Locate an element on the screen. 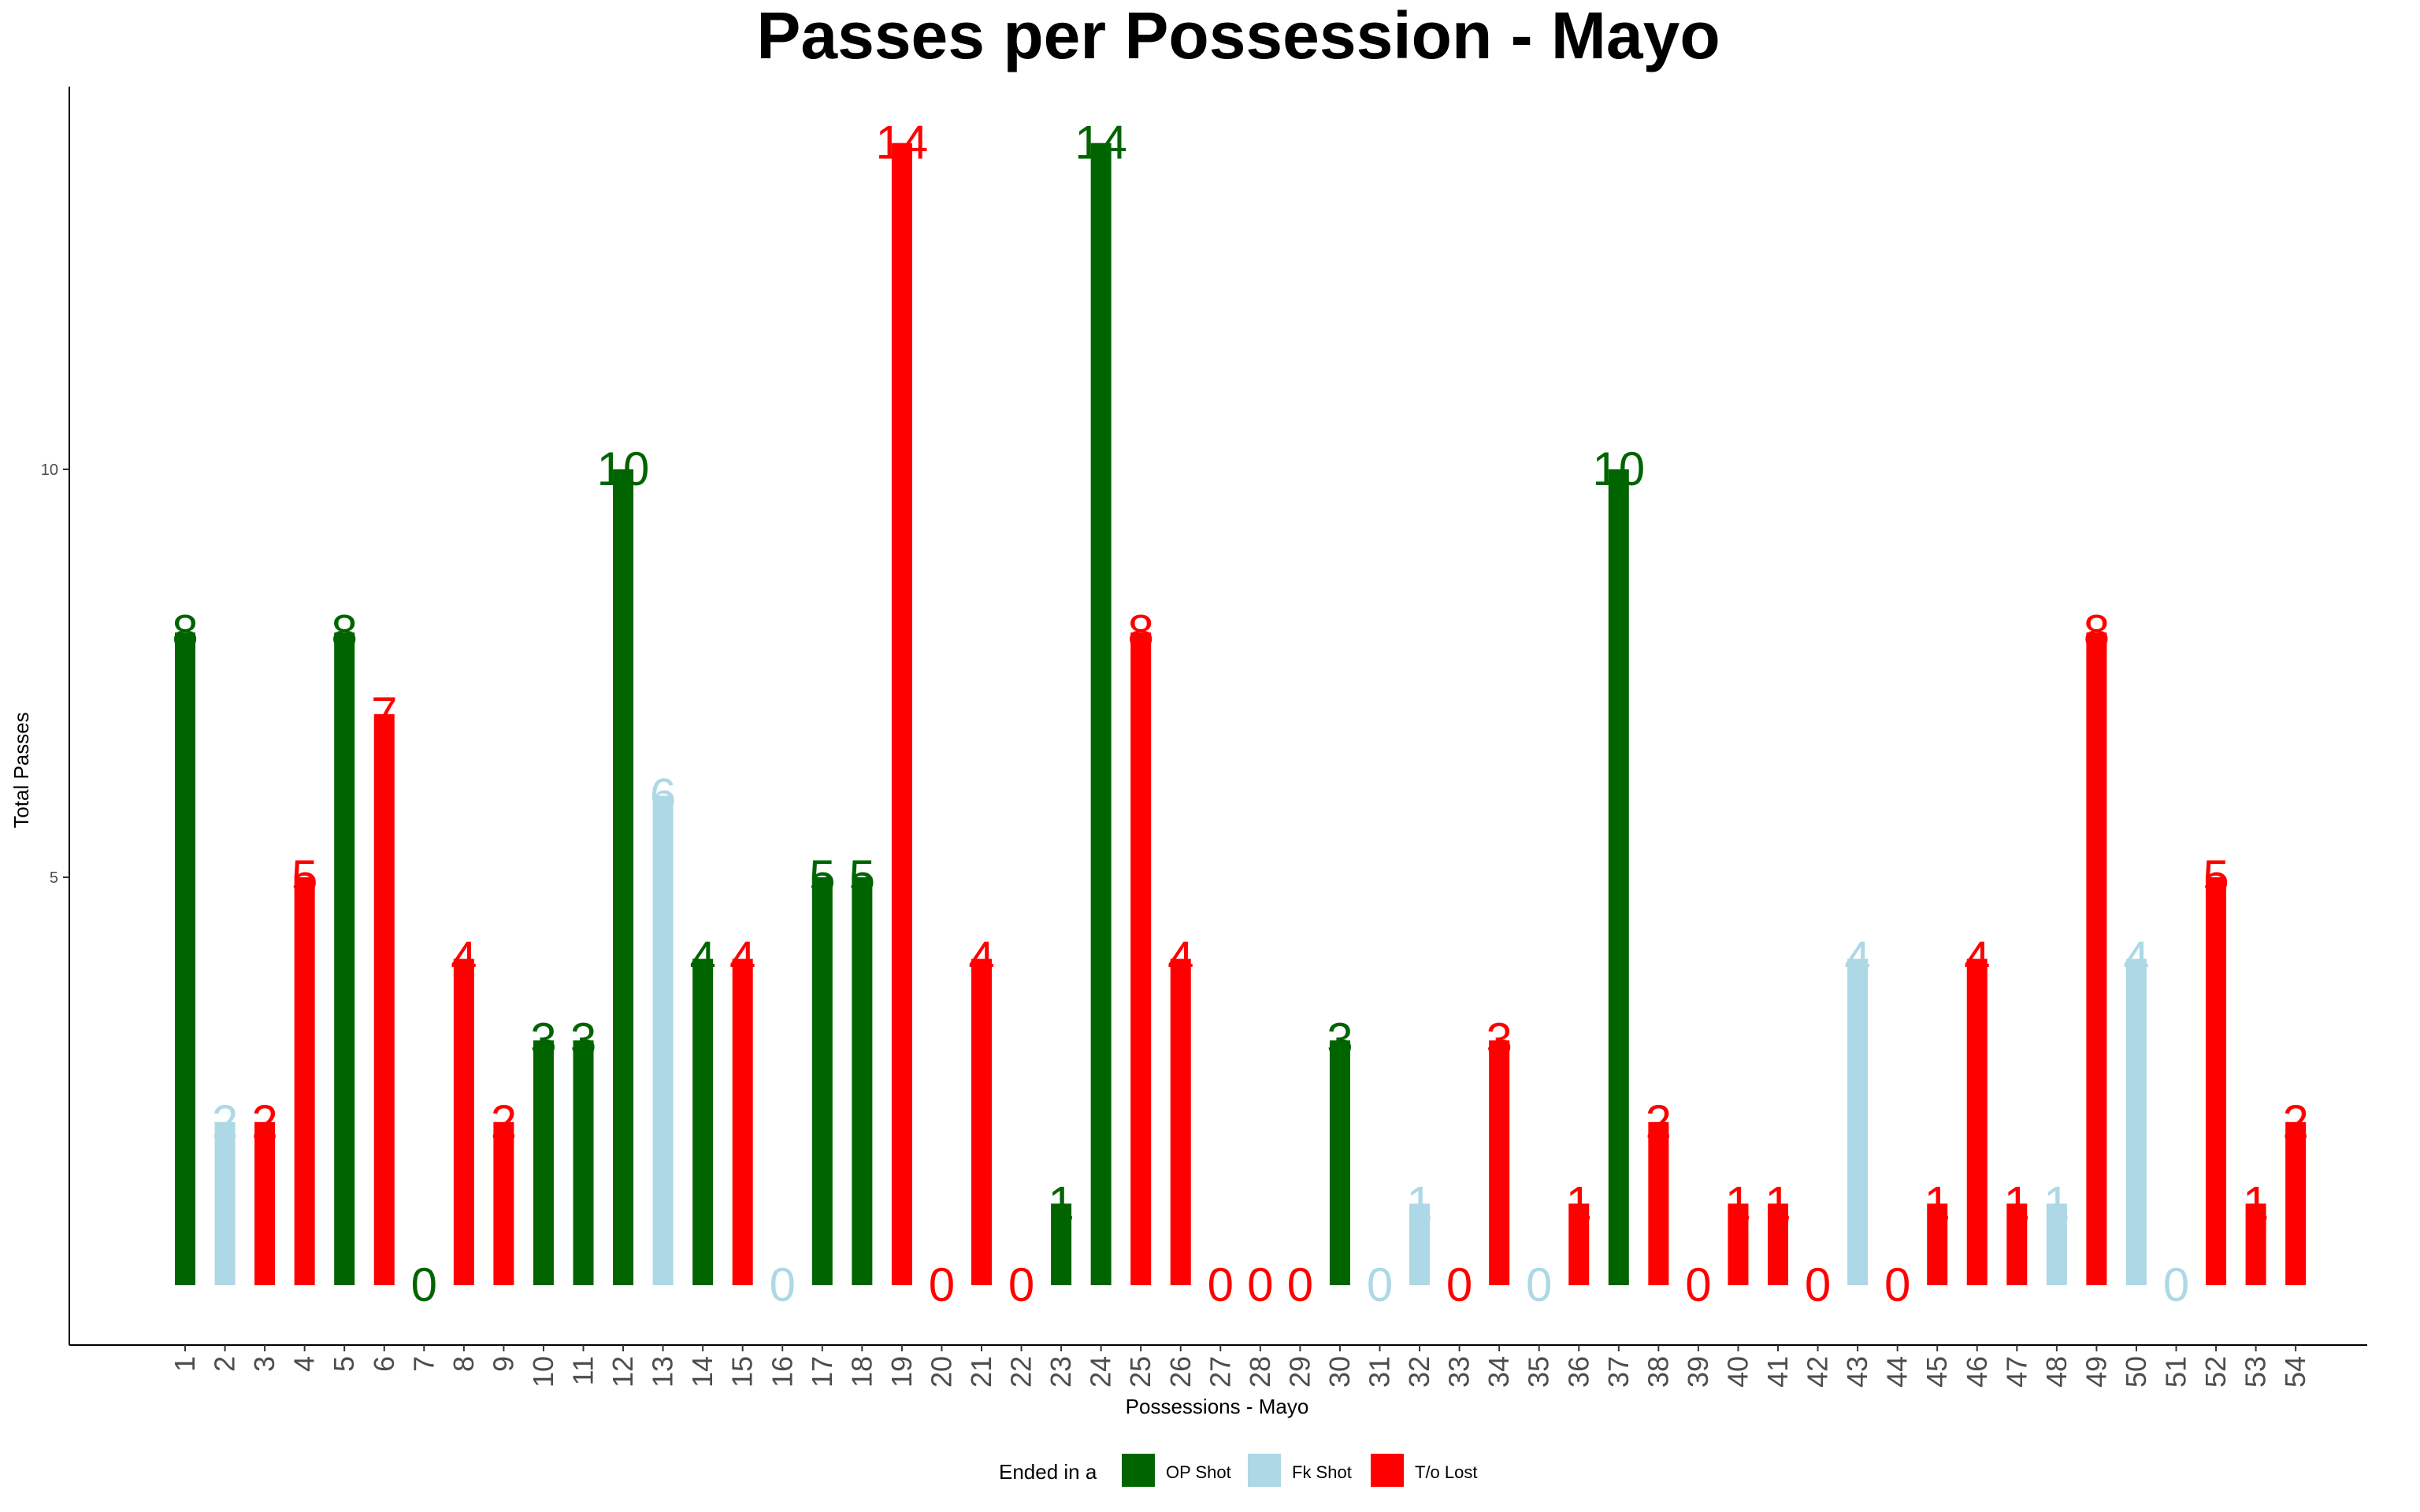 The height and width of the screenshot is (1512, 2420). data-label-13: 6 is located at coordinates (663, 795).